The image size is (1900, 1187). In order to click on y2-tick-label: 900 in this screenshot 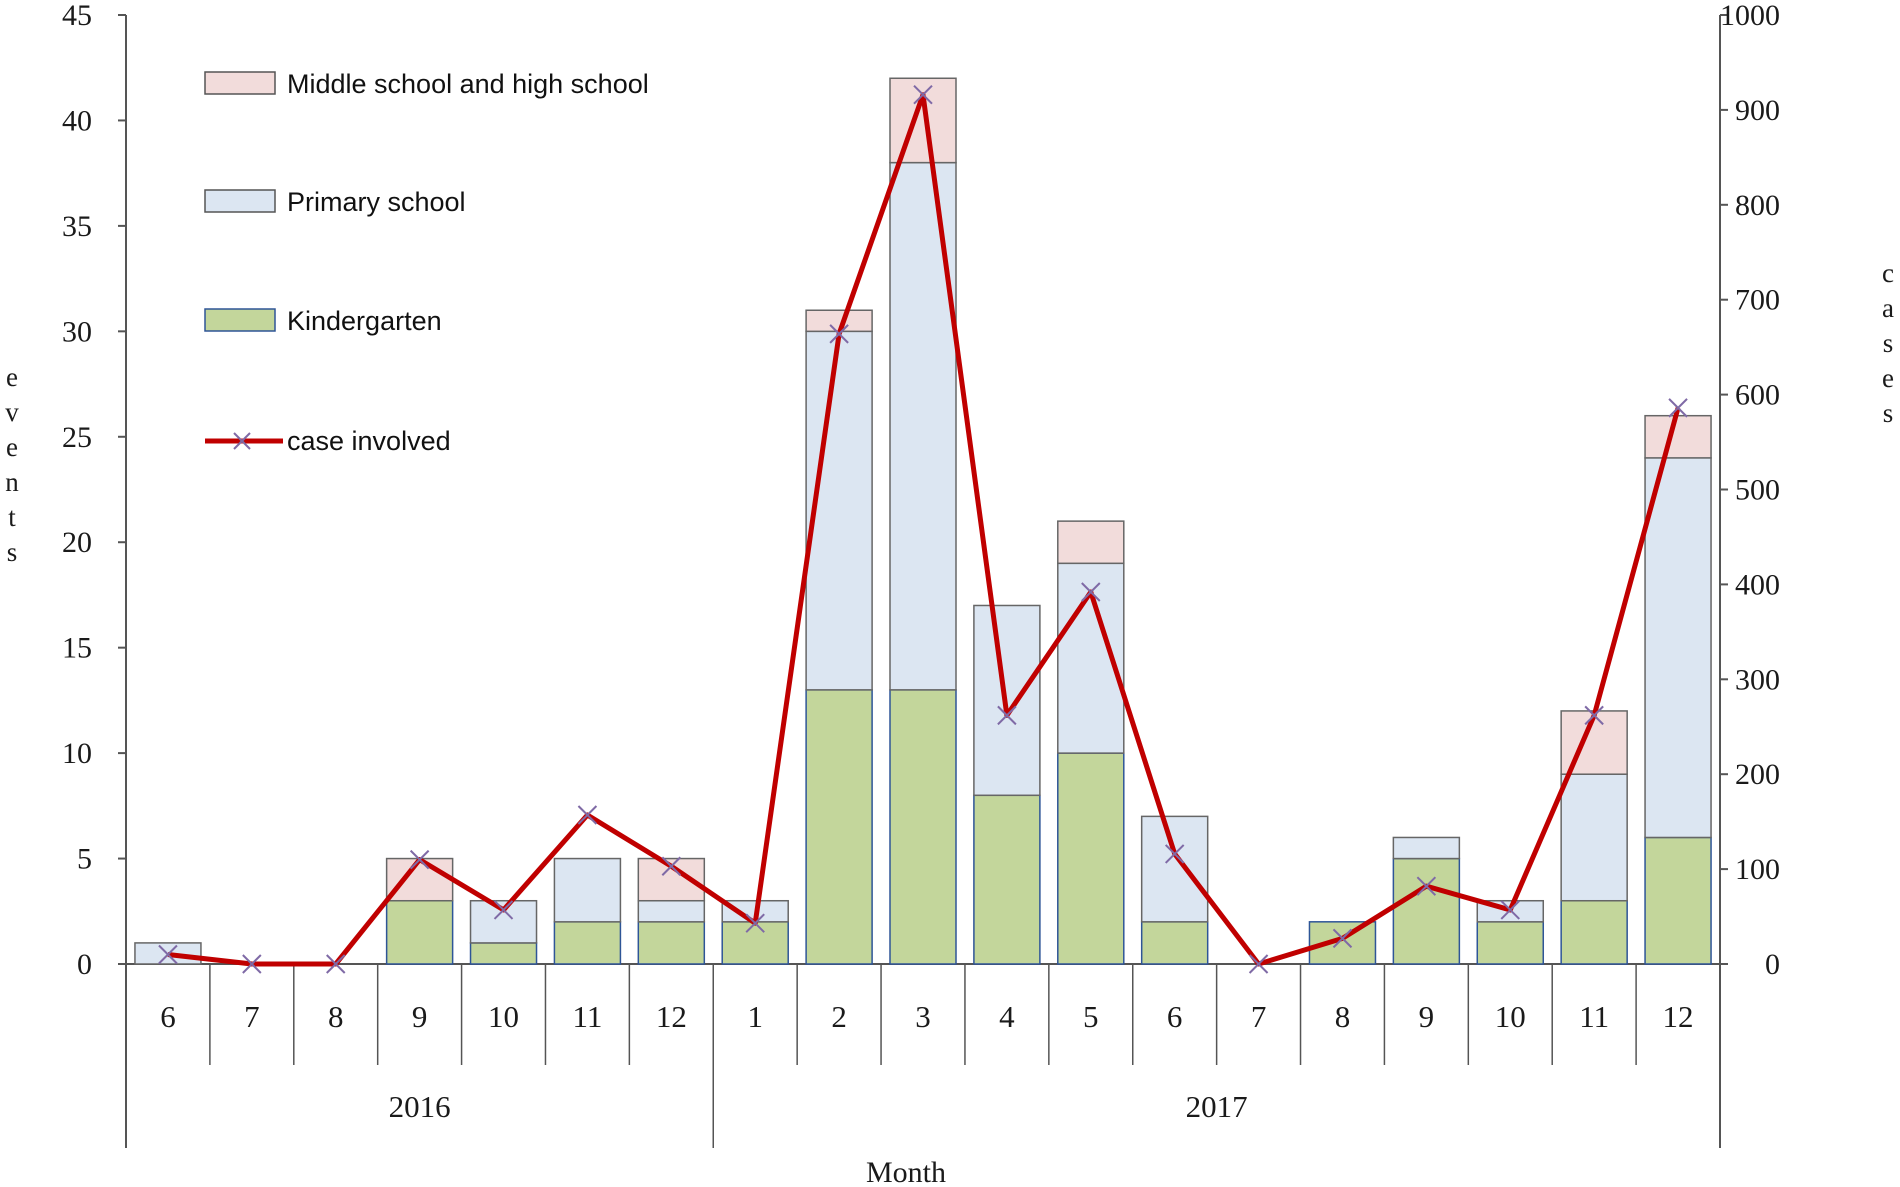, I will do `click(1757, 110)`.